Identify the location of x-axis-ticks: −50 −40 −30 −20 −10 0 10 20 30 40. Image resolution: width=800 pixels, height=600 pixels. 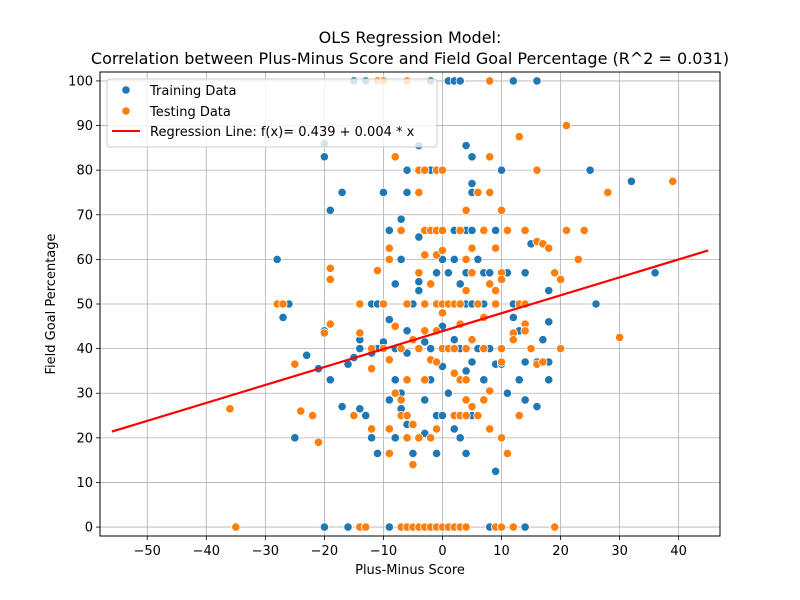
(410, 547).